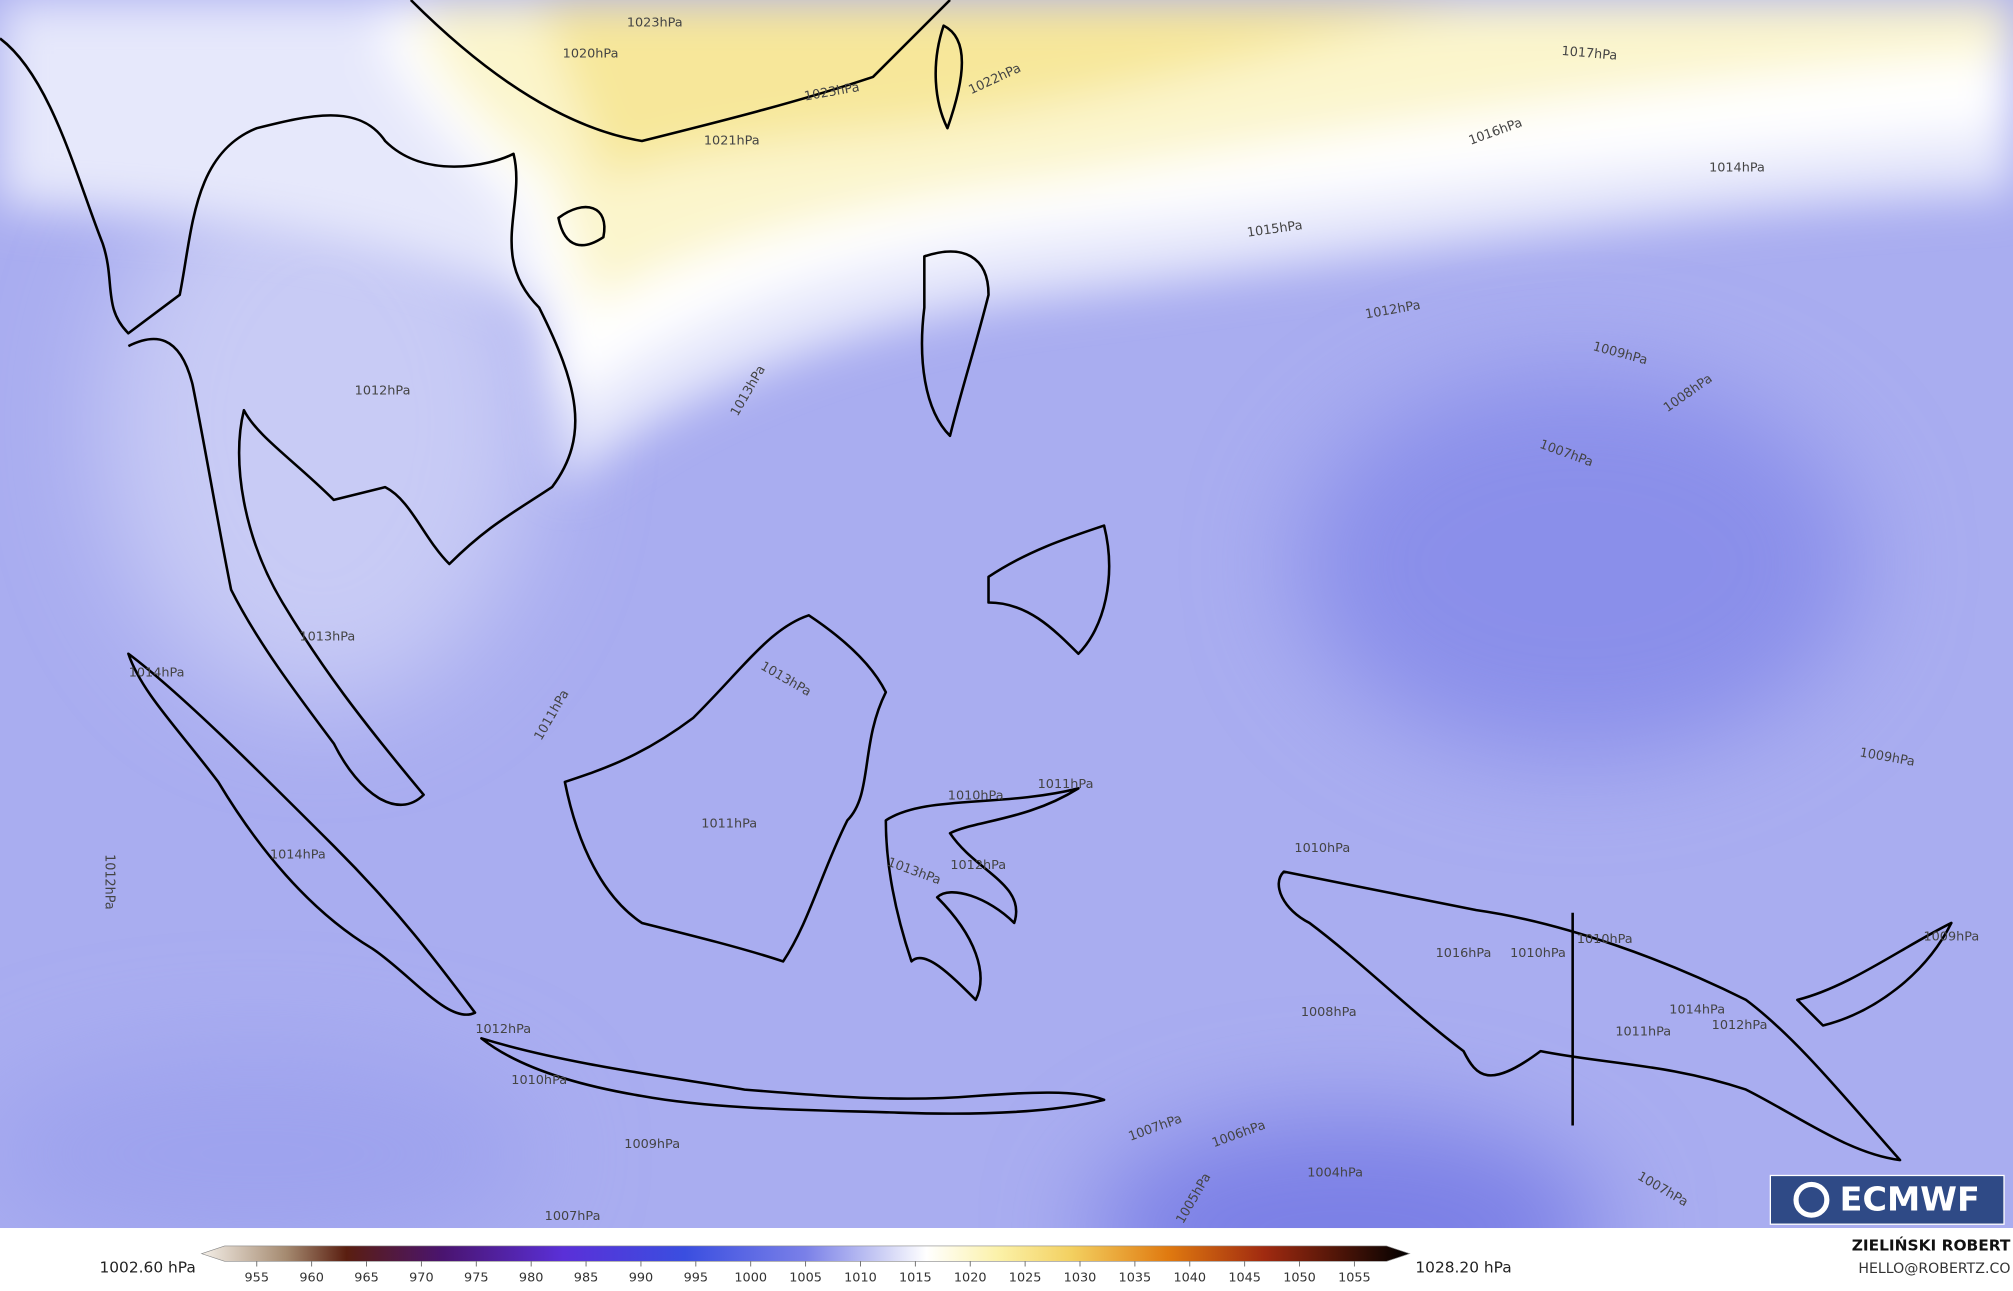 This screenshot has height=1291, width=2013. I want to click on isobar-label: 1007hPa, so click(573, 1216).